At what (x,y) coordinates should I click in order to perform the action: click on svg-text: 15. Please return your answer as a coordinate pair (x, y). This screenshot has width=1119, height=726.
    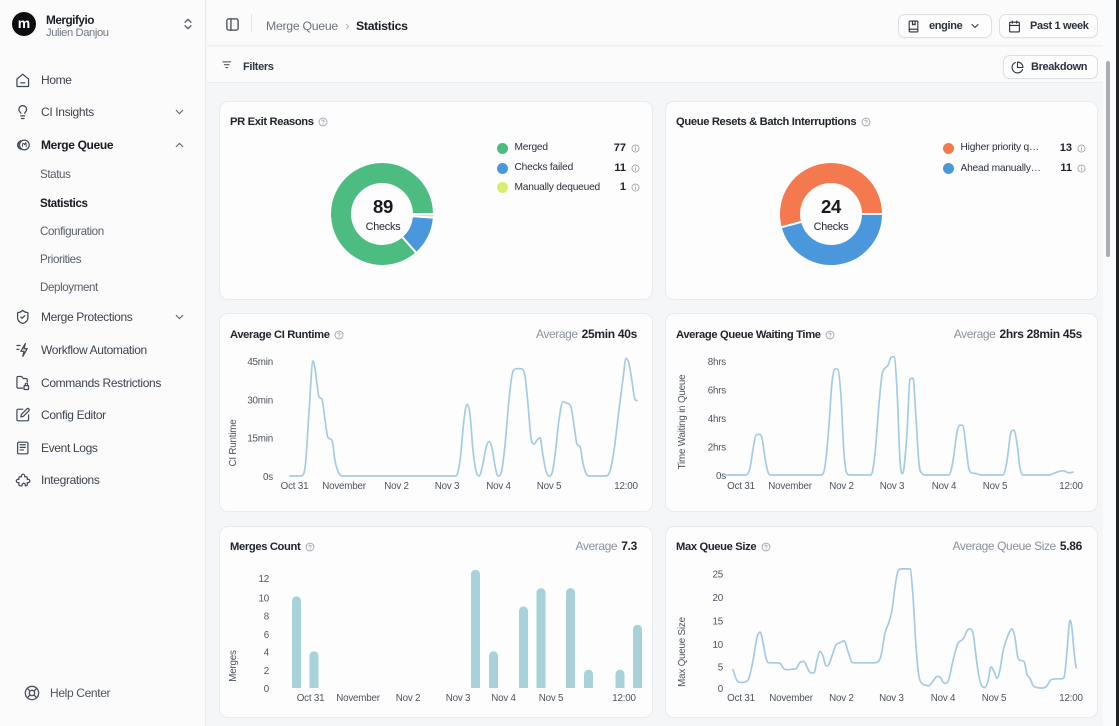
    Looking at the image, I should click on (718, 622).